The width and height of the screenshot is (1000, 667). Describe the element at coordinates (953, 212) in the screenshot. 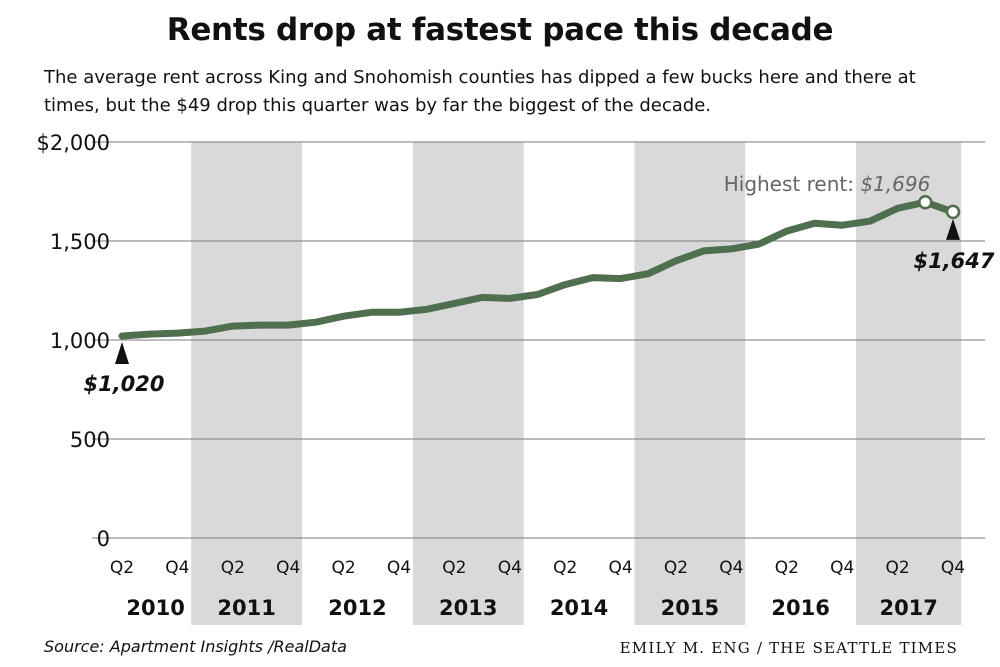

I see `end-point-marker` at that location.